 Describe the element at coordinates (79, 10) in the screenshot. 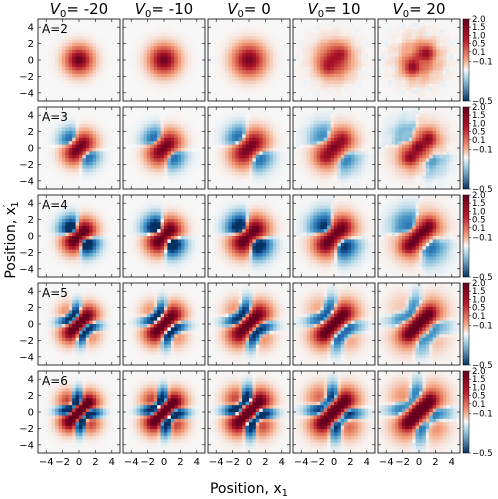

I see `column-title-0: V0= -20` at that location.